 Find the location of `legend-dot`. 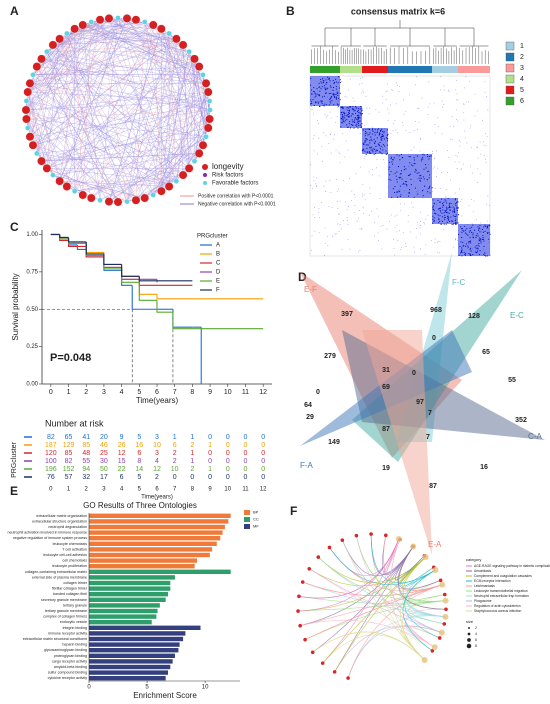

legend-dot is located at coordinates (205, 167).